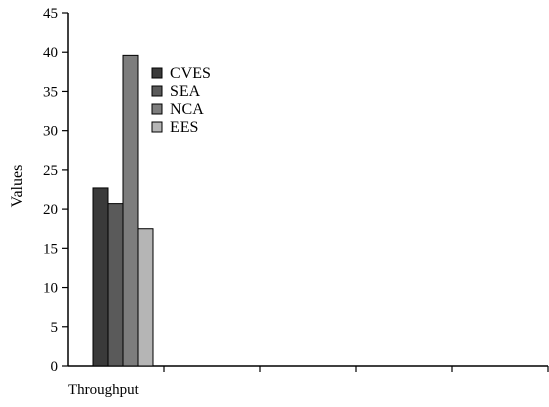 The height and width of the screenshot is (407, 549). What do you see at coordinates (187, 109) in the screenshot?
I see `legend-label-nca: NCA` at bounding box center [187, 109].